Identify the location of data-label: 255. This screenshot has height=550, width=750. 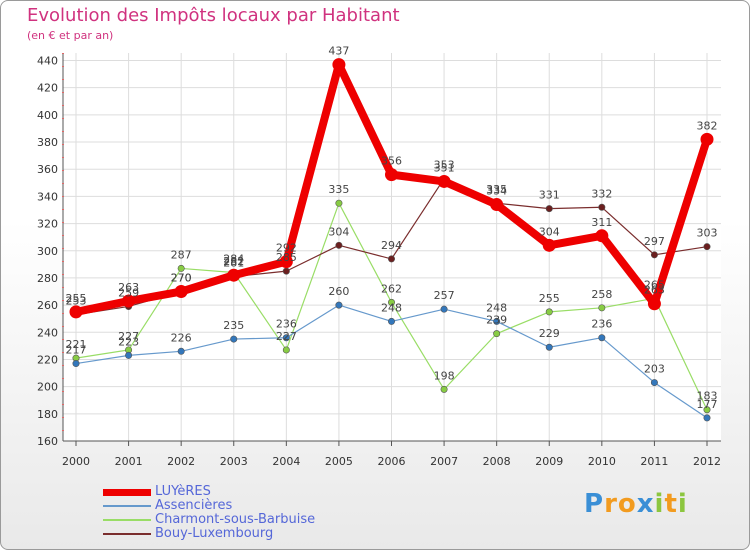
(76, 298).